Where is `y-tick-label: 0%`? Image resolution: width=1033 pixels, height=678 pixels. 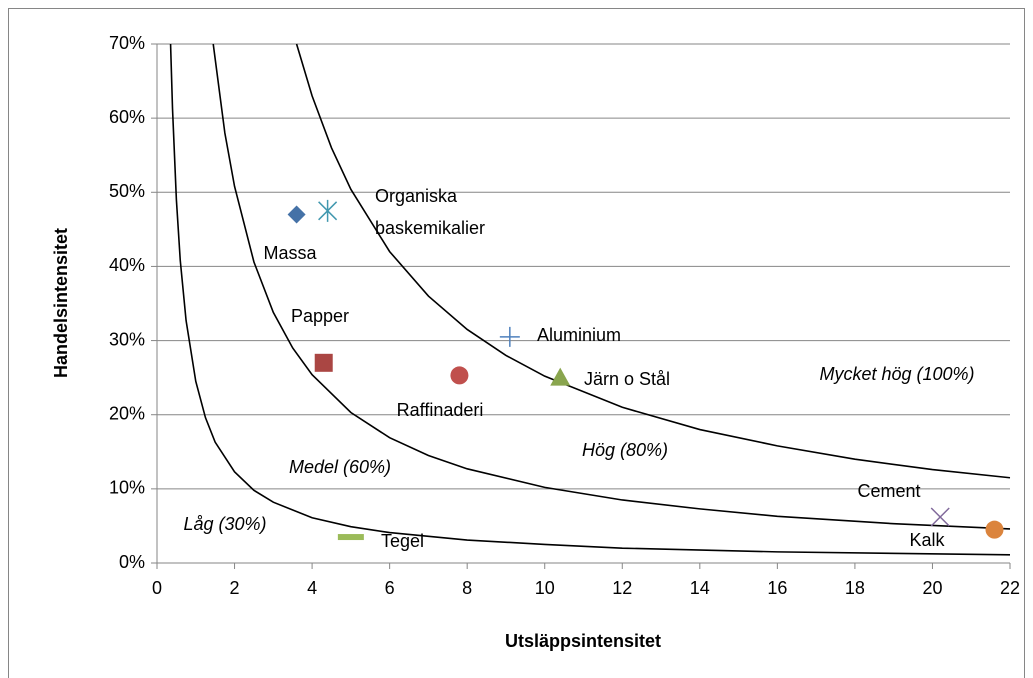
y-tick-label: 0% is located at coordinates (132, 562).